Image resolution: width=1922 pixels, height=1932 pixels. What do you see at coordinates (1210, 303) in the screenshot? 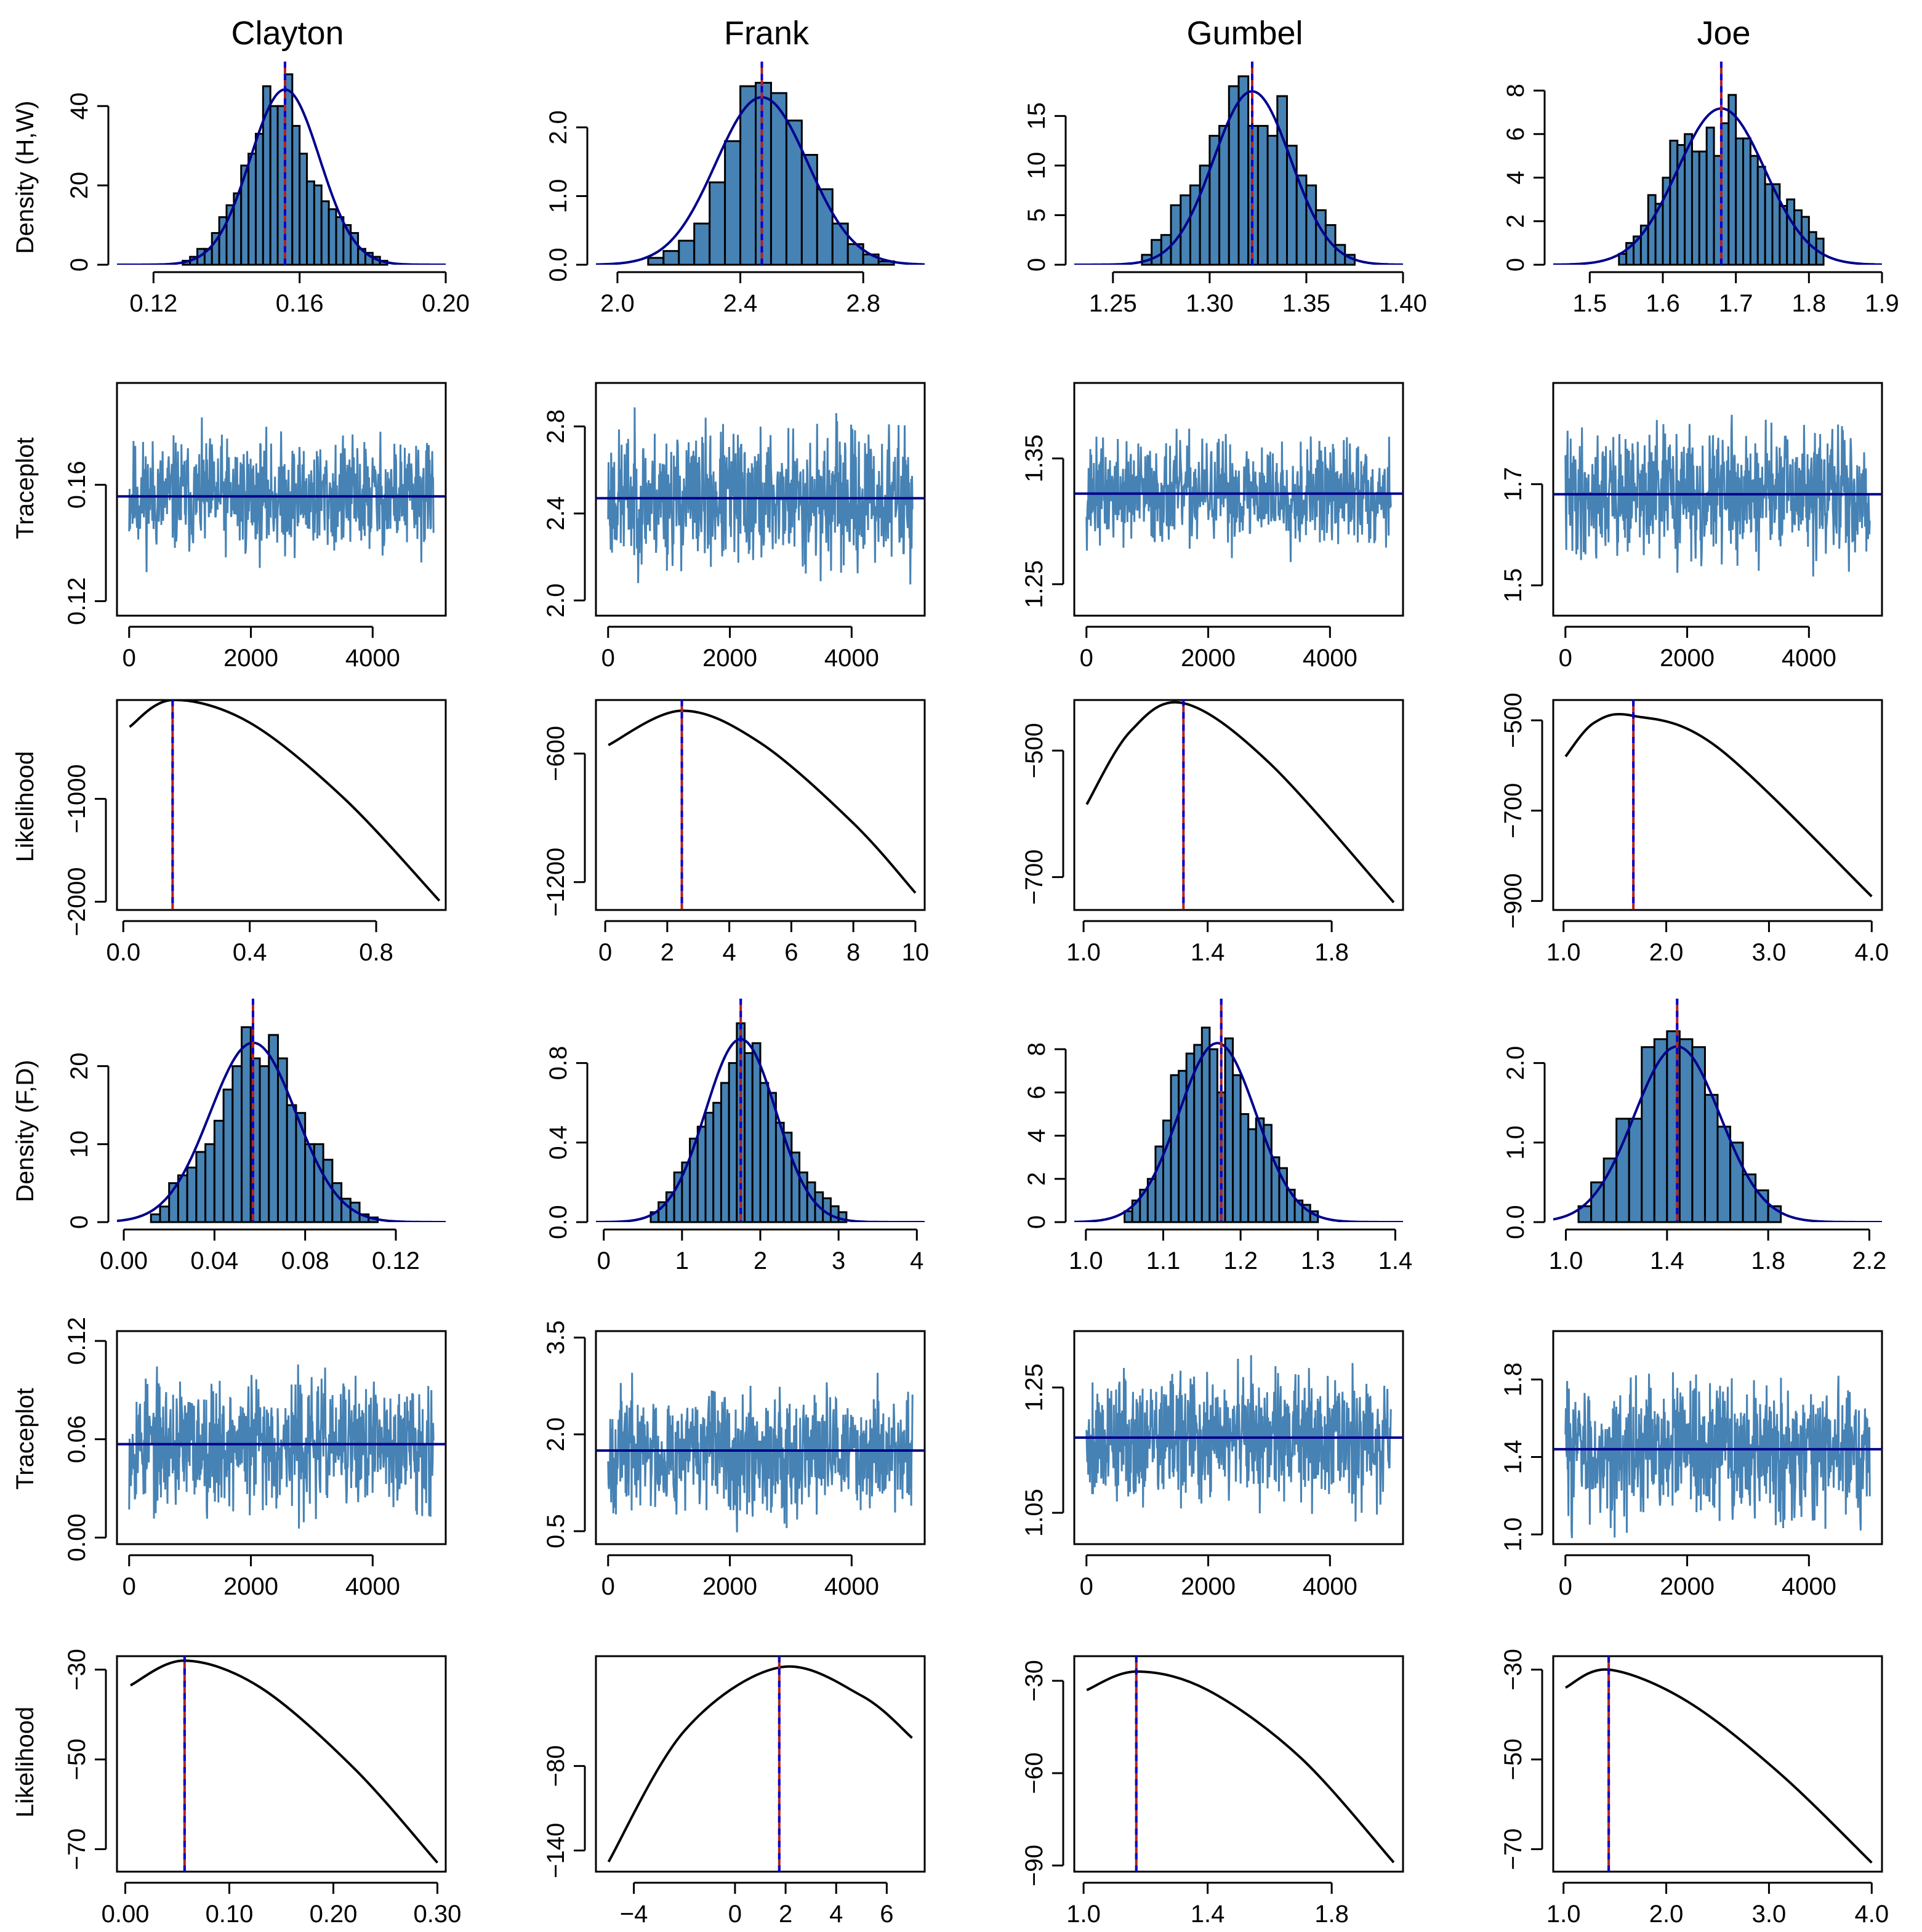
I see `x-tick-label: 1.30` at bounding box center [1210, 303].